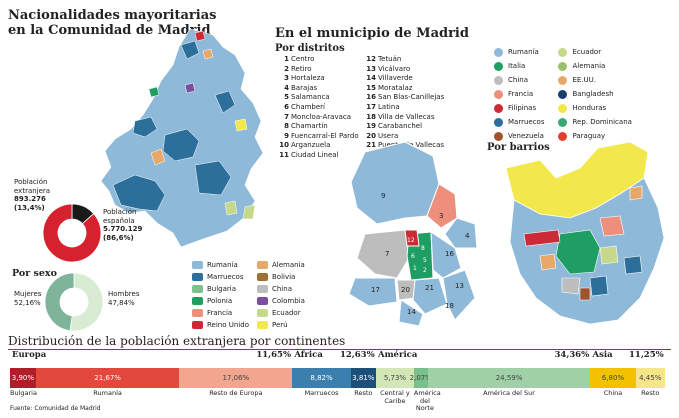 The image size is (679, 418). I want to click on district-item: 9 Fuencarral-El Pardo, so click(318, 137).